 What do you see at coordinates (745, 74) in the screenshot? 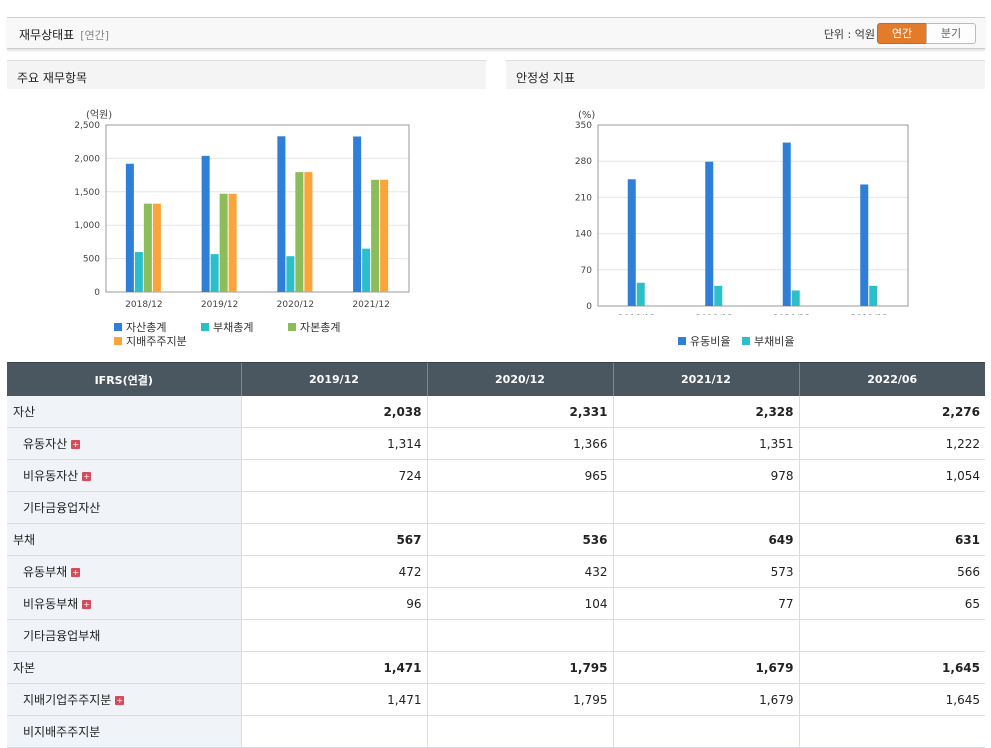
I see `stability-panel-header: 안정성 지표` at bounding box center [745, 74].